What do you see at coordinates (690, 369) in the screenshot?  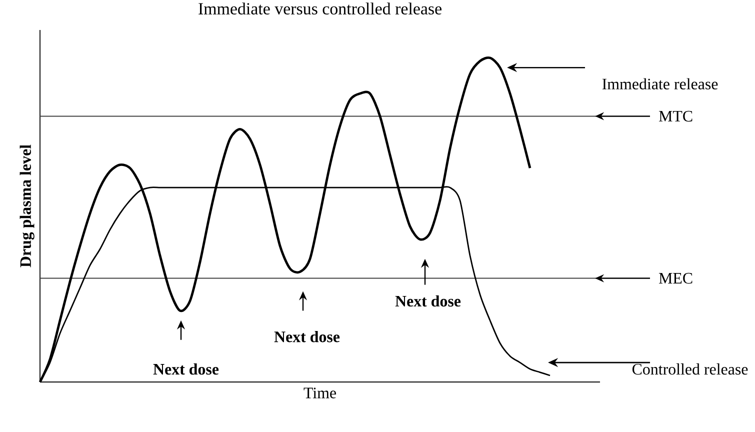 I see `text: Controlled release` at bounding box center [690, 369].